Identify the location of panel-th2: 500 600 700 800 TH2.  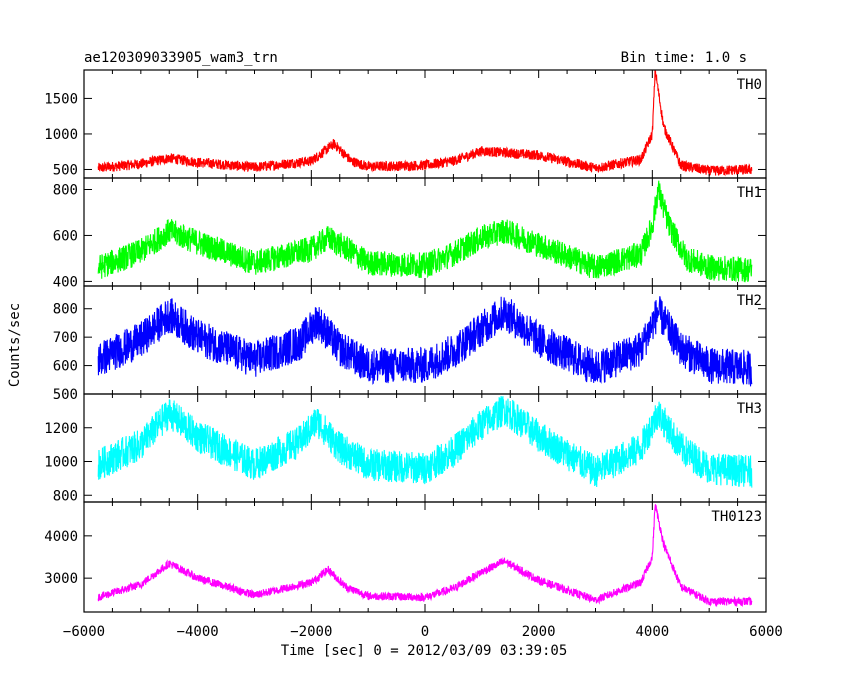
(410, 344).